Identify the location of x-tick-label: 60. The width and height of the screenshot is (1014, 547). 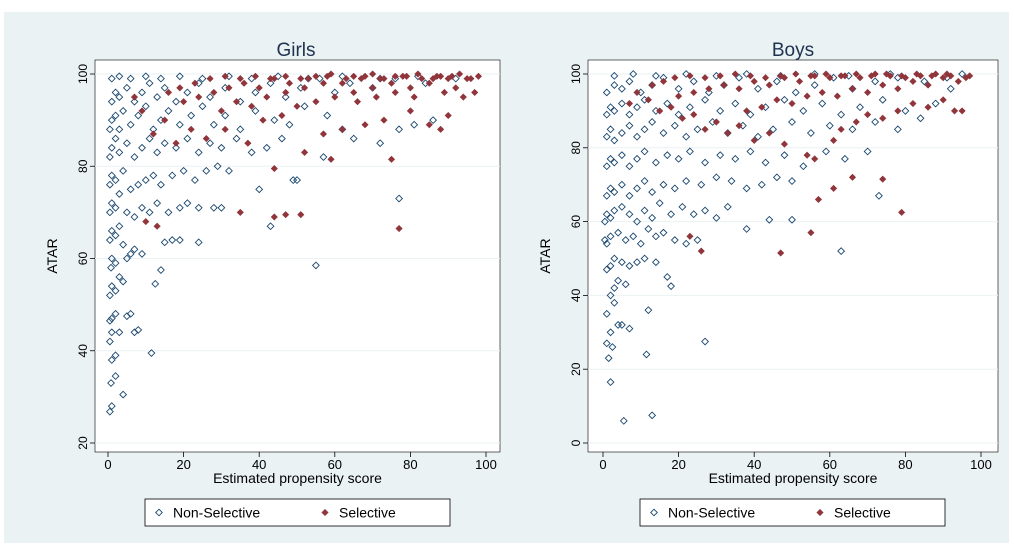
(335, 464).